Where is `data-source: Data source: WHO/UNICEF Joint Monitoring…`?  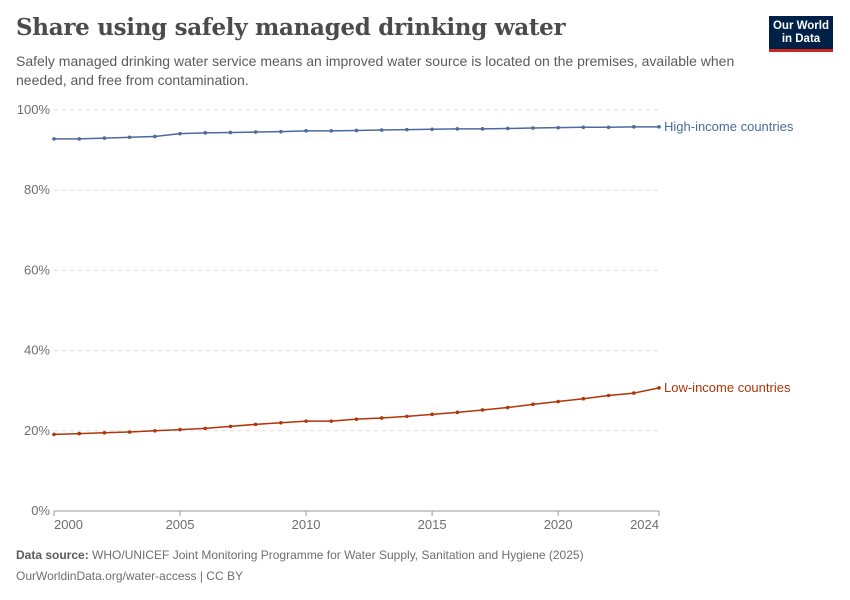 data-source: Data source: WHO/UNICEF Joint Monitoring… is located at coordinates (300, 555).